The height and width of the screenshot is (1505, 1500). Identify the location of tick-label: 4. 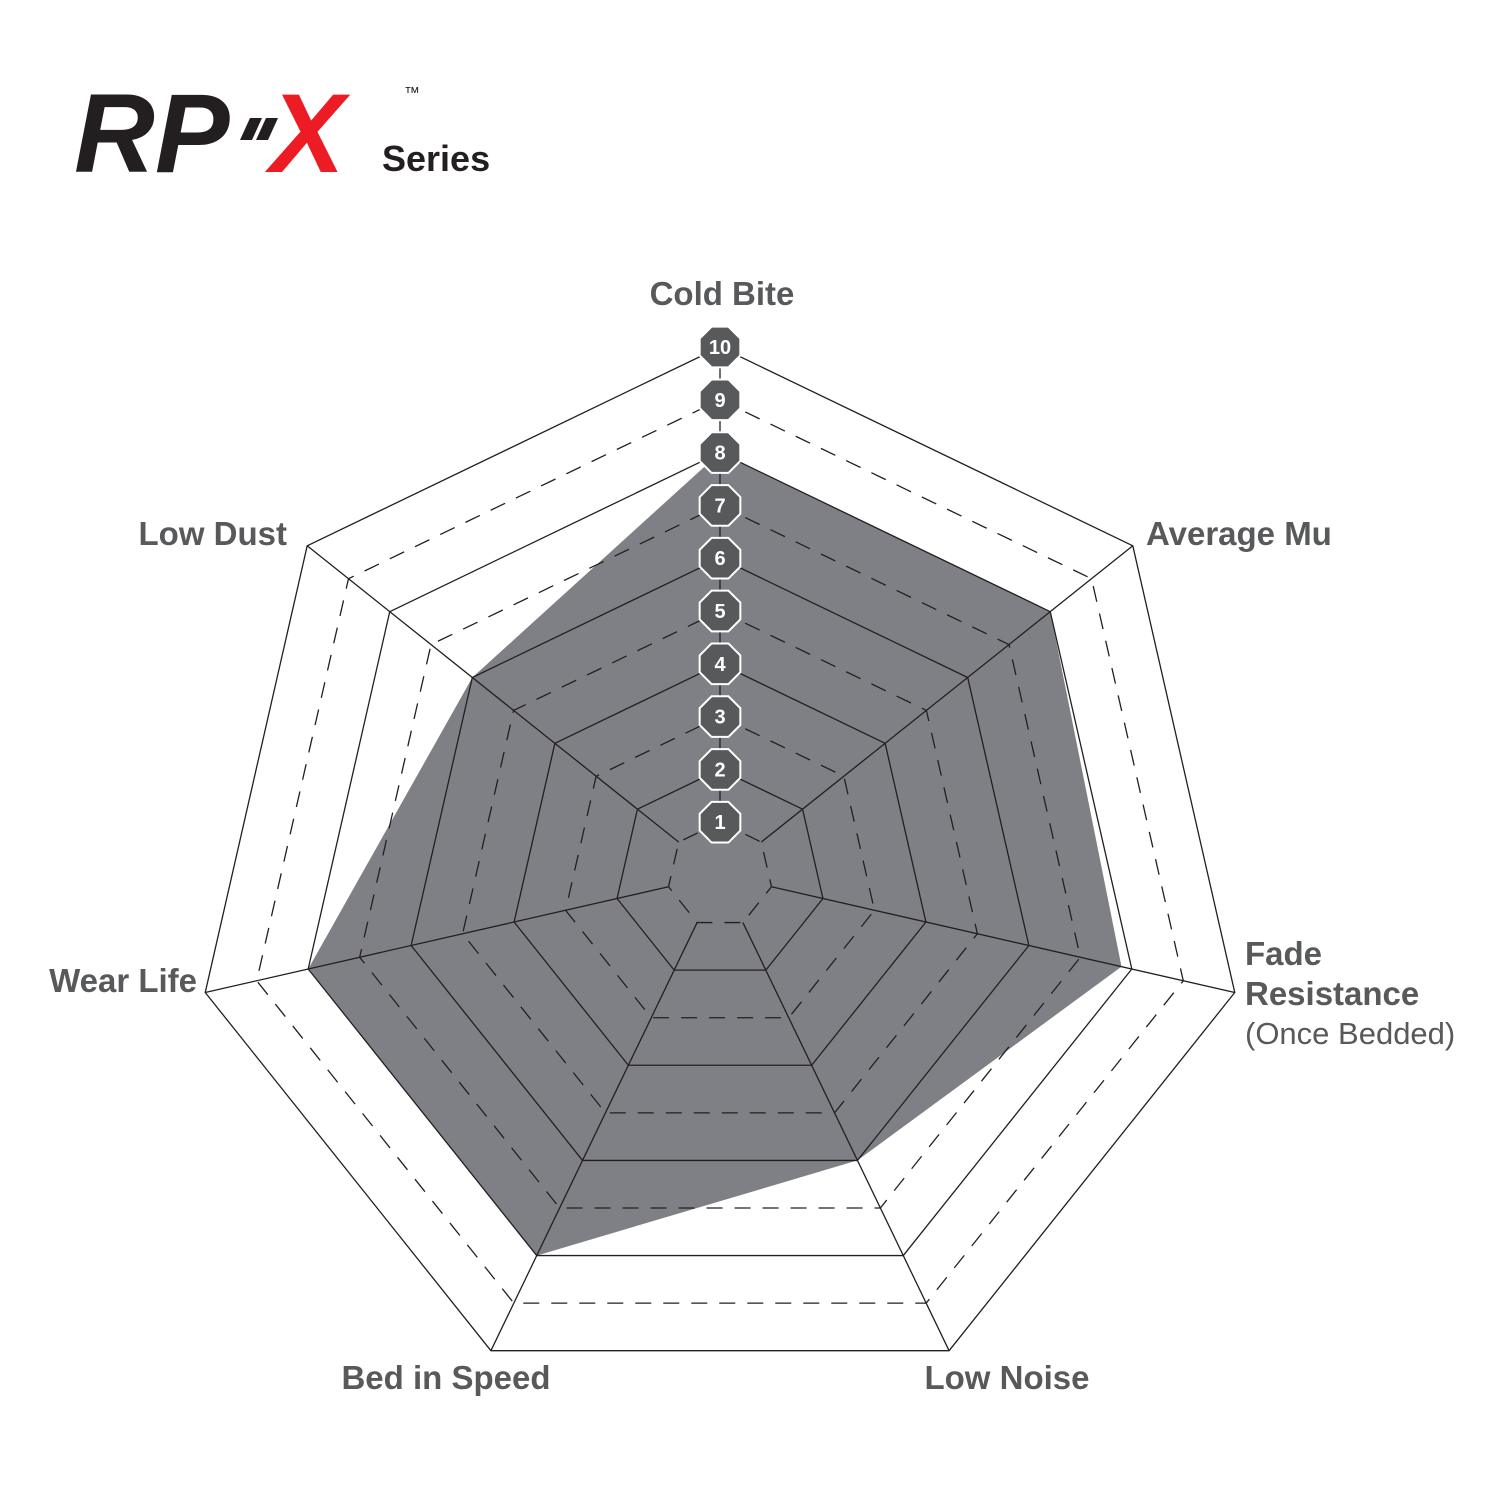
(720, 665).